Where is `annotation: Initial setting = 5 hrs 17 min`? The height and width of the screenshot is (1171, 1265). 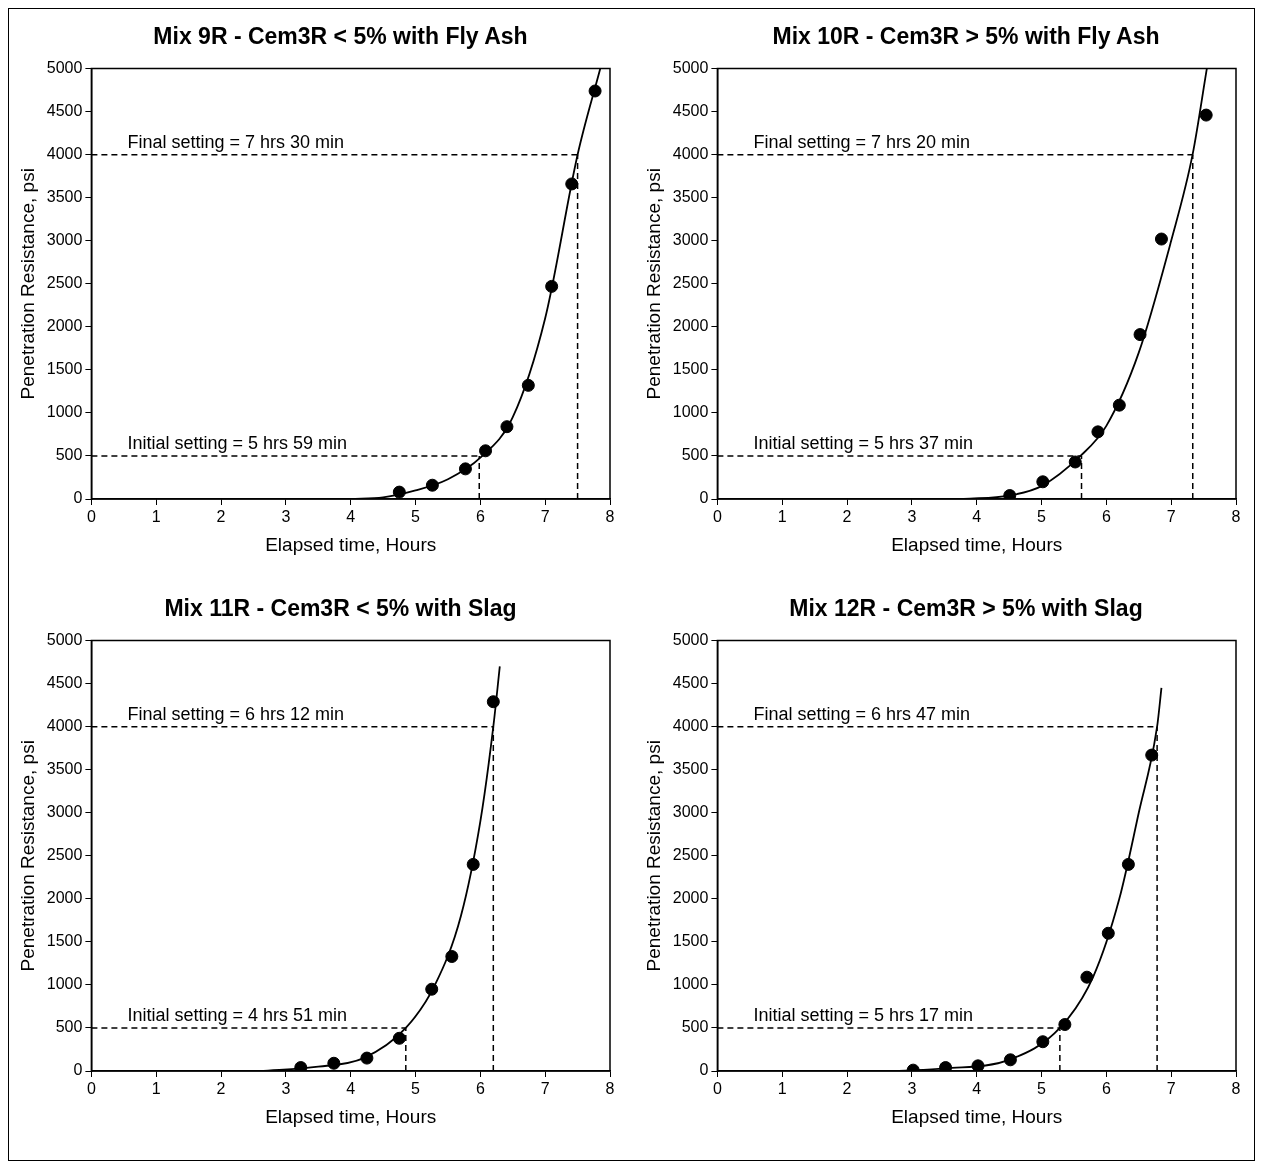 annotation: Initial setting = 5 hrs 17 min is located at coordinates (862, 1014).